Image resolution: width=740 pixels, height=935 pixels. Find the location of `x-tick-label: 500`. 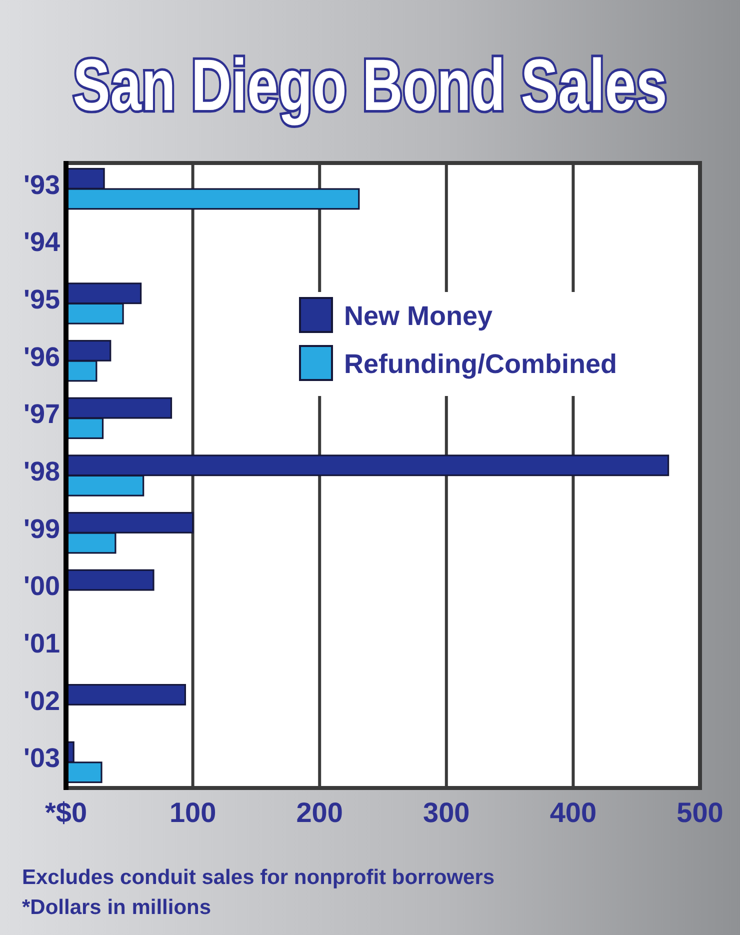

x-tick-label: 500 is located at coordinates (700, 812).